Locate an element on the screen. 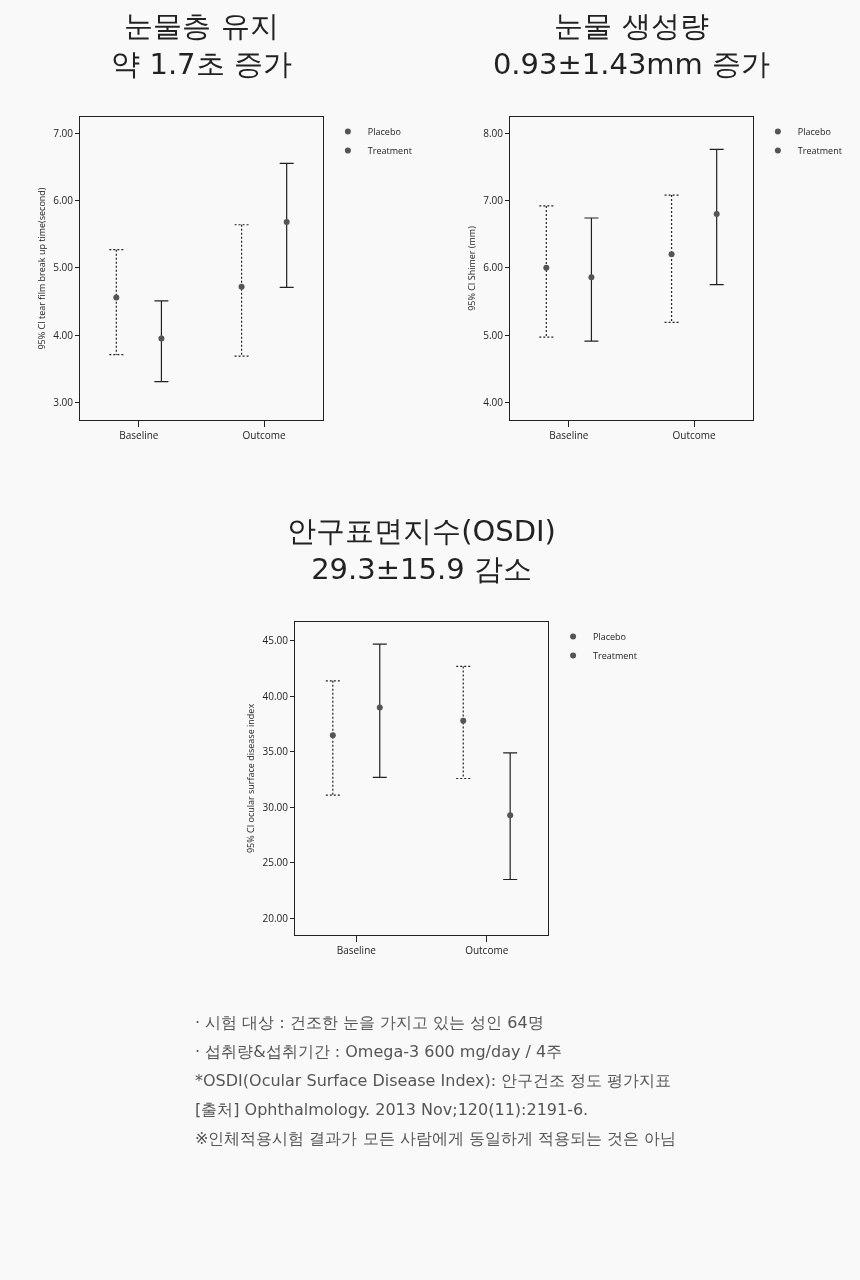 The image size is (860, 1280). y-tick-label: 30.00 is located at coordinates (275, 806).